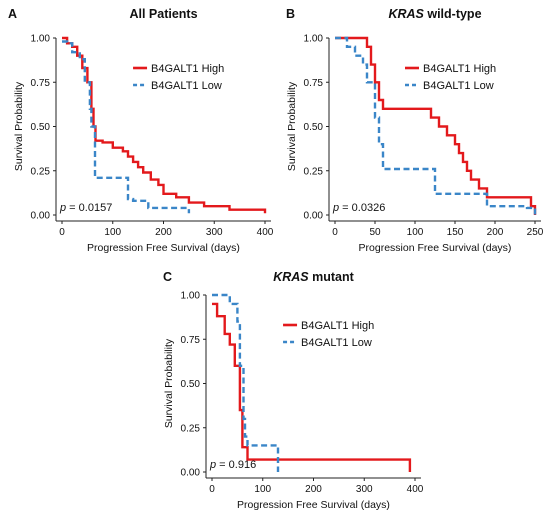  I want to click on panel-title: All Patients, so click(163, 14).